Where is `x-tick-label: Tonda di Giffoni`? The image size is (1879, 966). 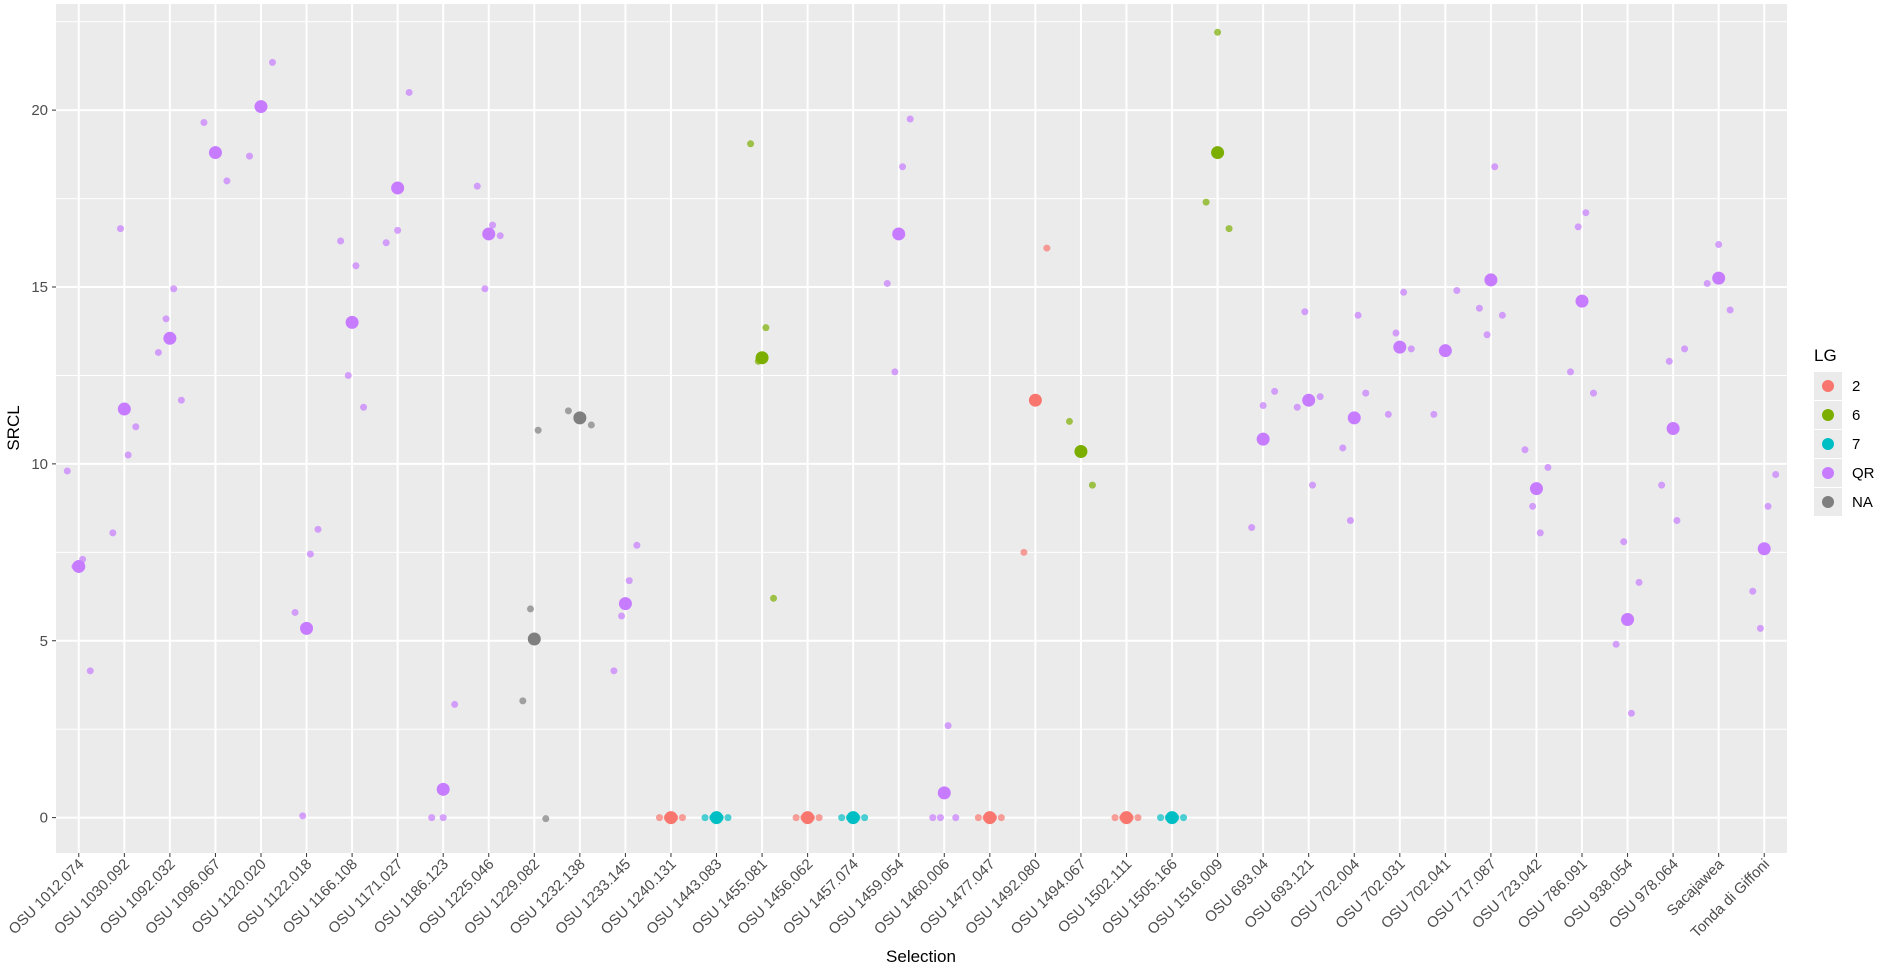 x-tick-label: Tonda di Giffoni is located at coordinates (1731, 899).